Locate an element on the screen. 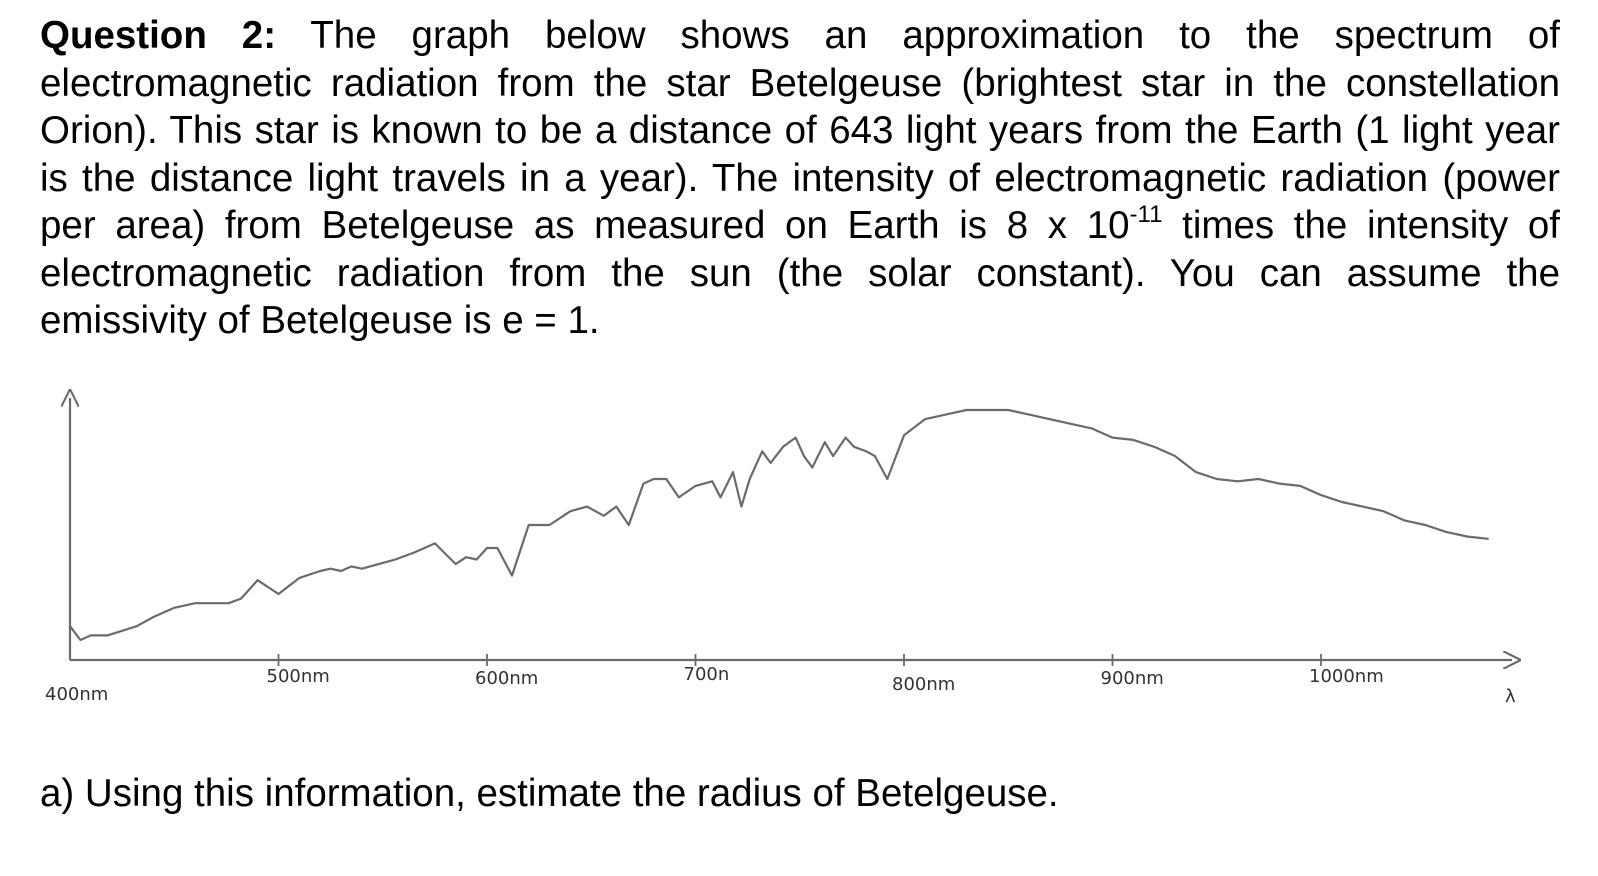  question-label: Question 2: is located at coordinates (158, 35).